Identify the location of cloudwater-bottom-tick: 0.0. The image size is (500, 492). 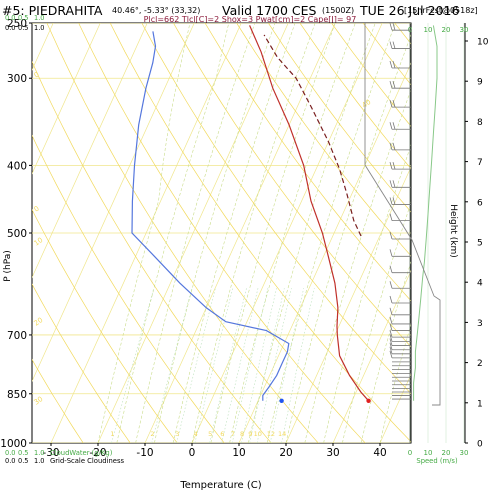
(10, 453).